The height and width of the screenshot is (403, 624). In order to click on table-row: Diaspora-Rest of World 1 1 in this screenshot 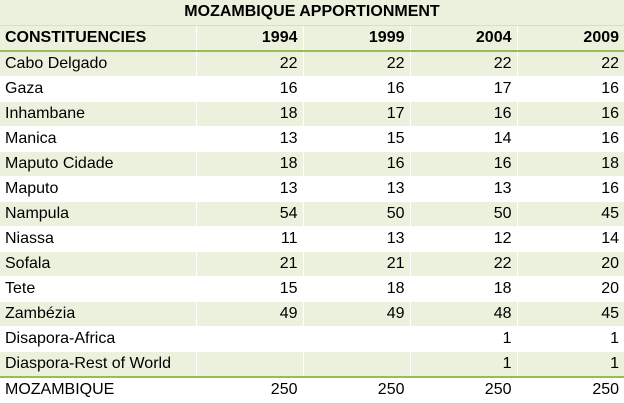, I will do `click(312, 364)`.